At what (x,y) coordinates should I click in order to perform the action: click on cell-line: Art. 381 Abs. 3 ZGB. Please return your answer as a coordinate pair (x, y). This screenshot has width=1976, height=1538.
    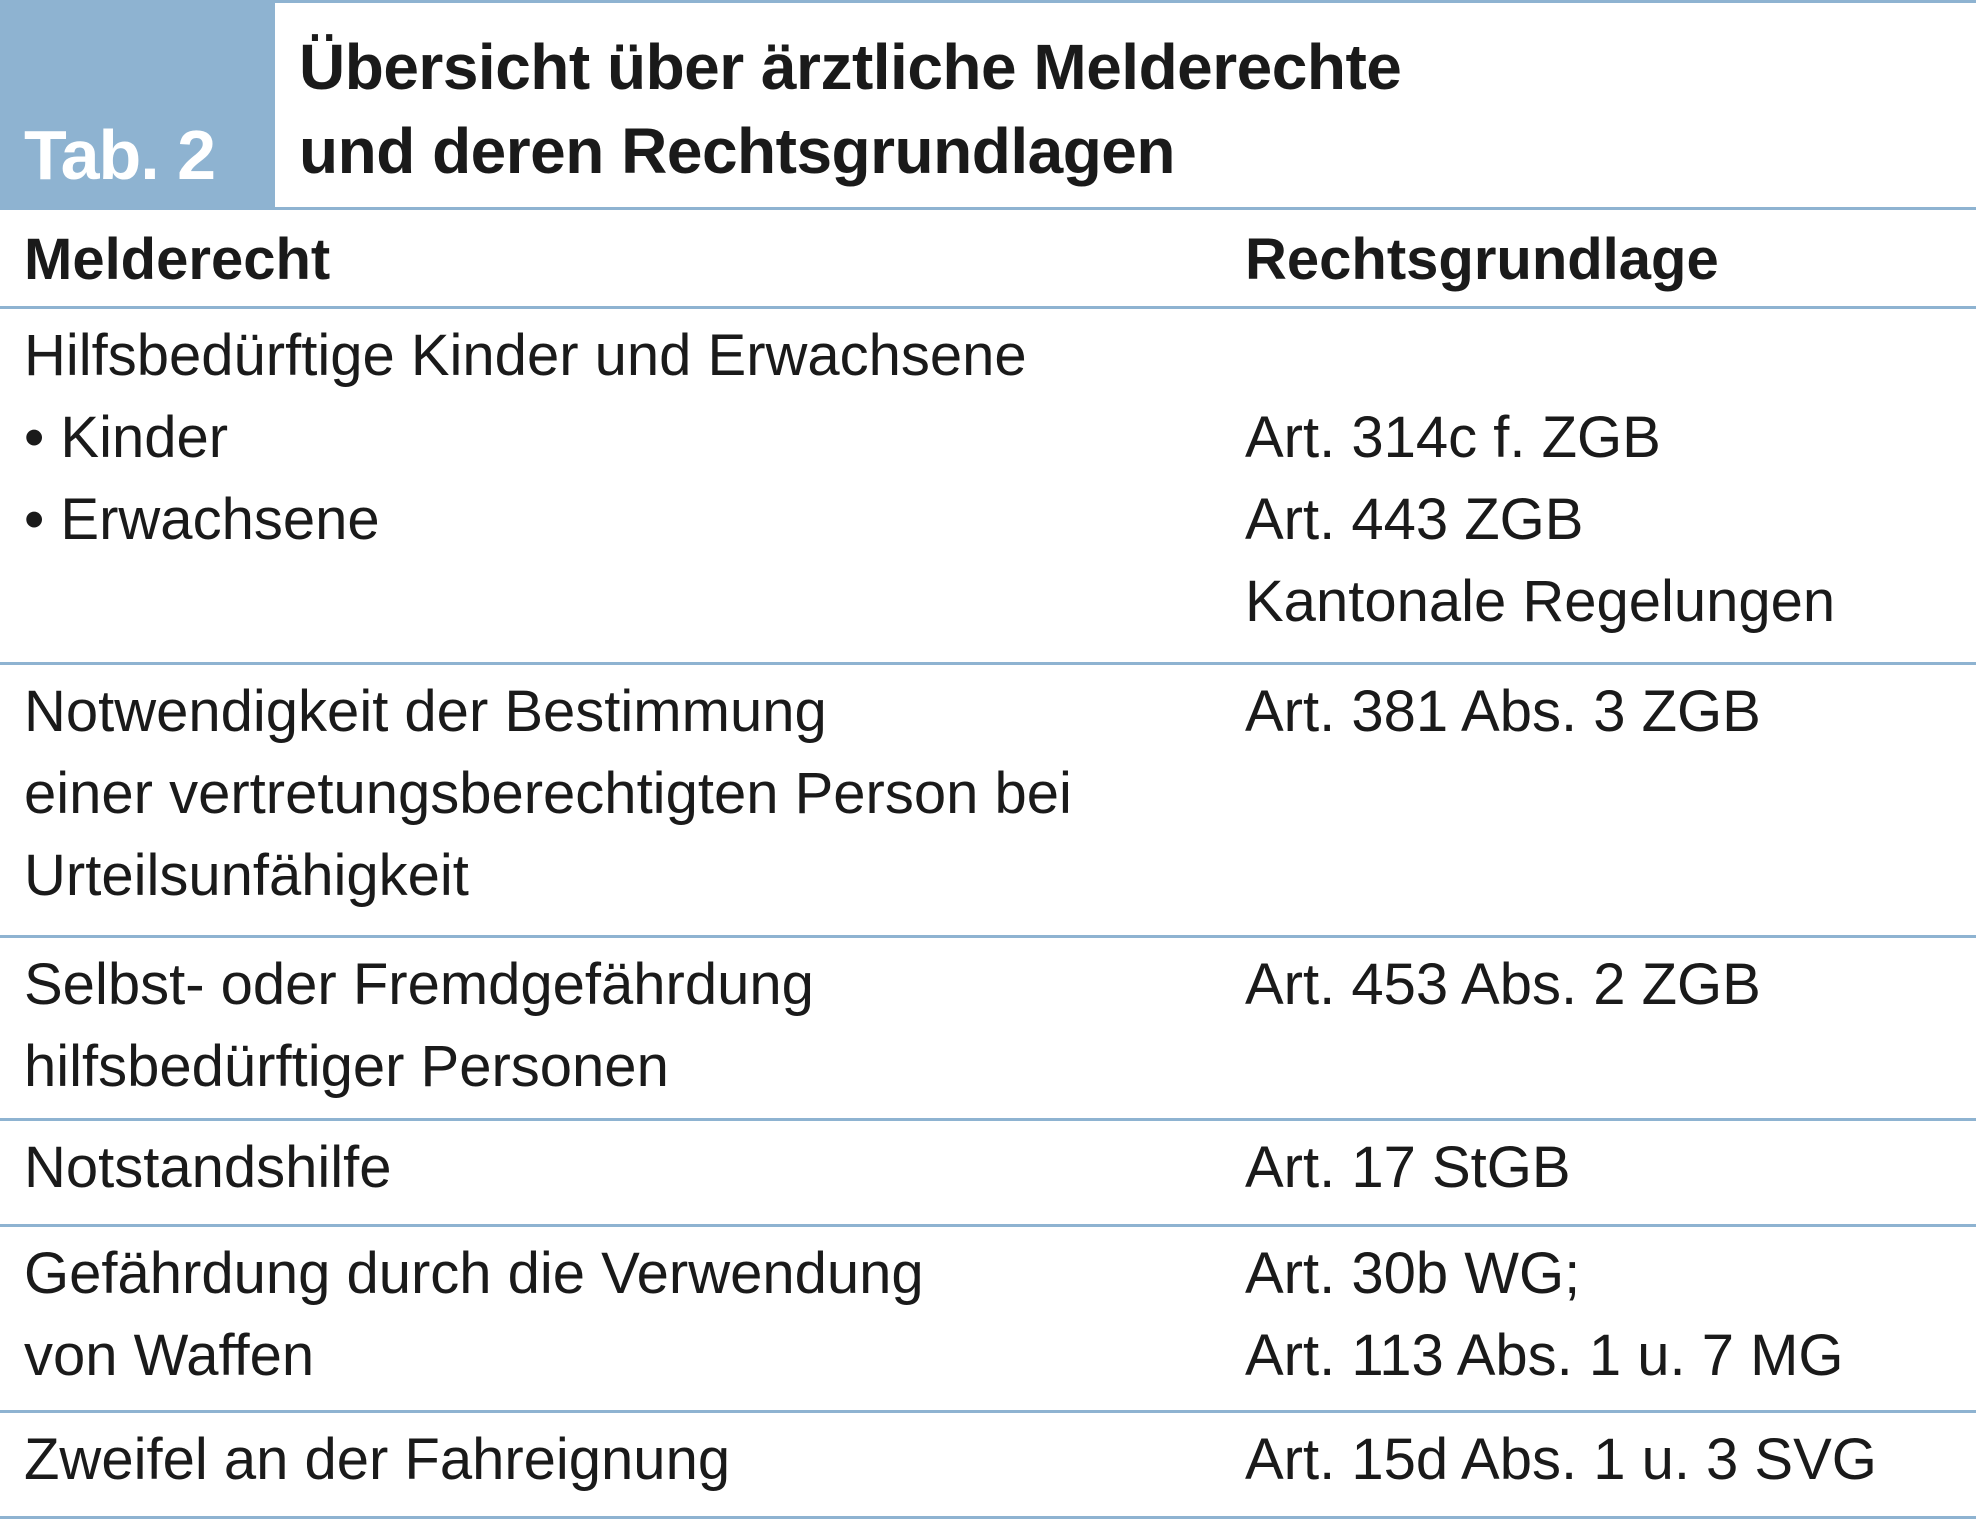
    Looking at the image, I should click on (1503, 711).